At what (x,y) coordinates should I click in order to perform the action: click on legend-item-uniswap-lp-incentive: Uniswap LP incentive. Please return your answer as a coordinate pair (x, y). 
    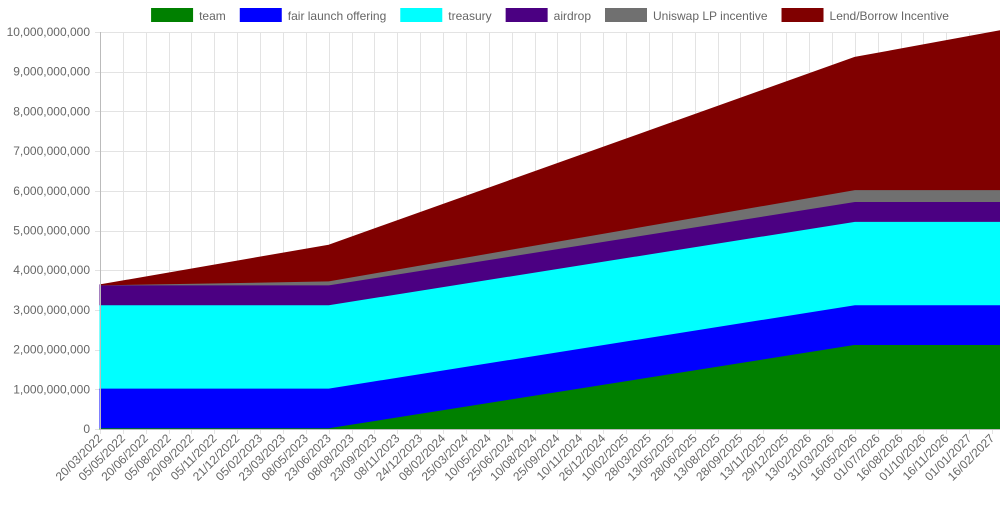
    Looking at the image, I should click on (686, 15).